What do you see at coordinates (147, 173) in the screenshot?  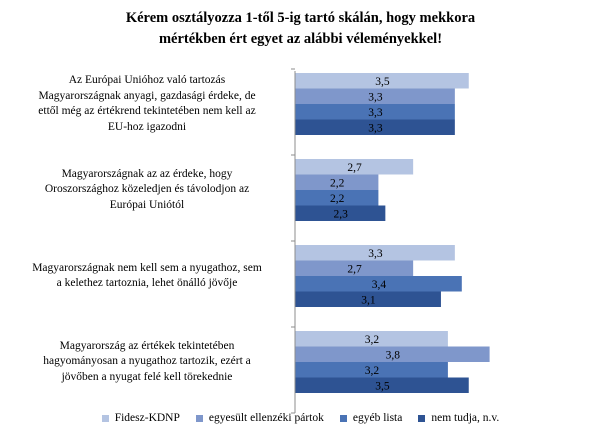 I see `category-label-2-line-1: Magyarországnak az az érdeke, hogy` at bounding box center [147, 173].